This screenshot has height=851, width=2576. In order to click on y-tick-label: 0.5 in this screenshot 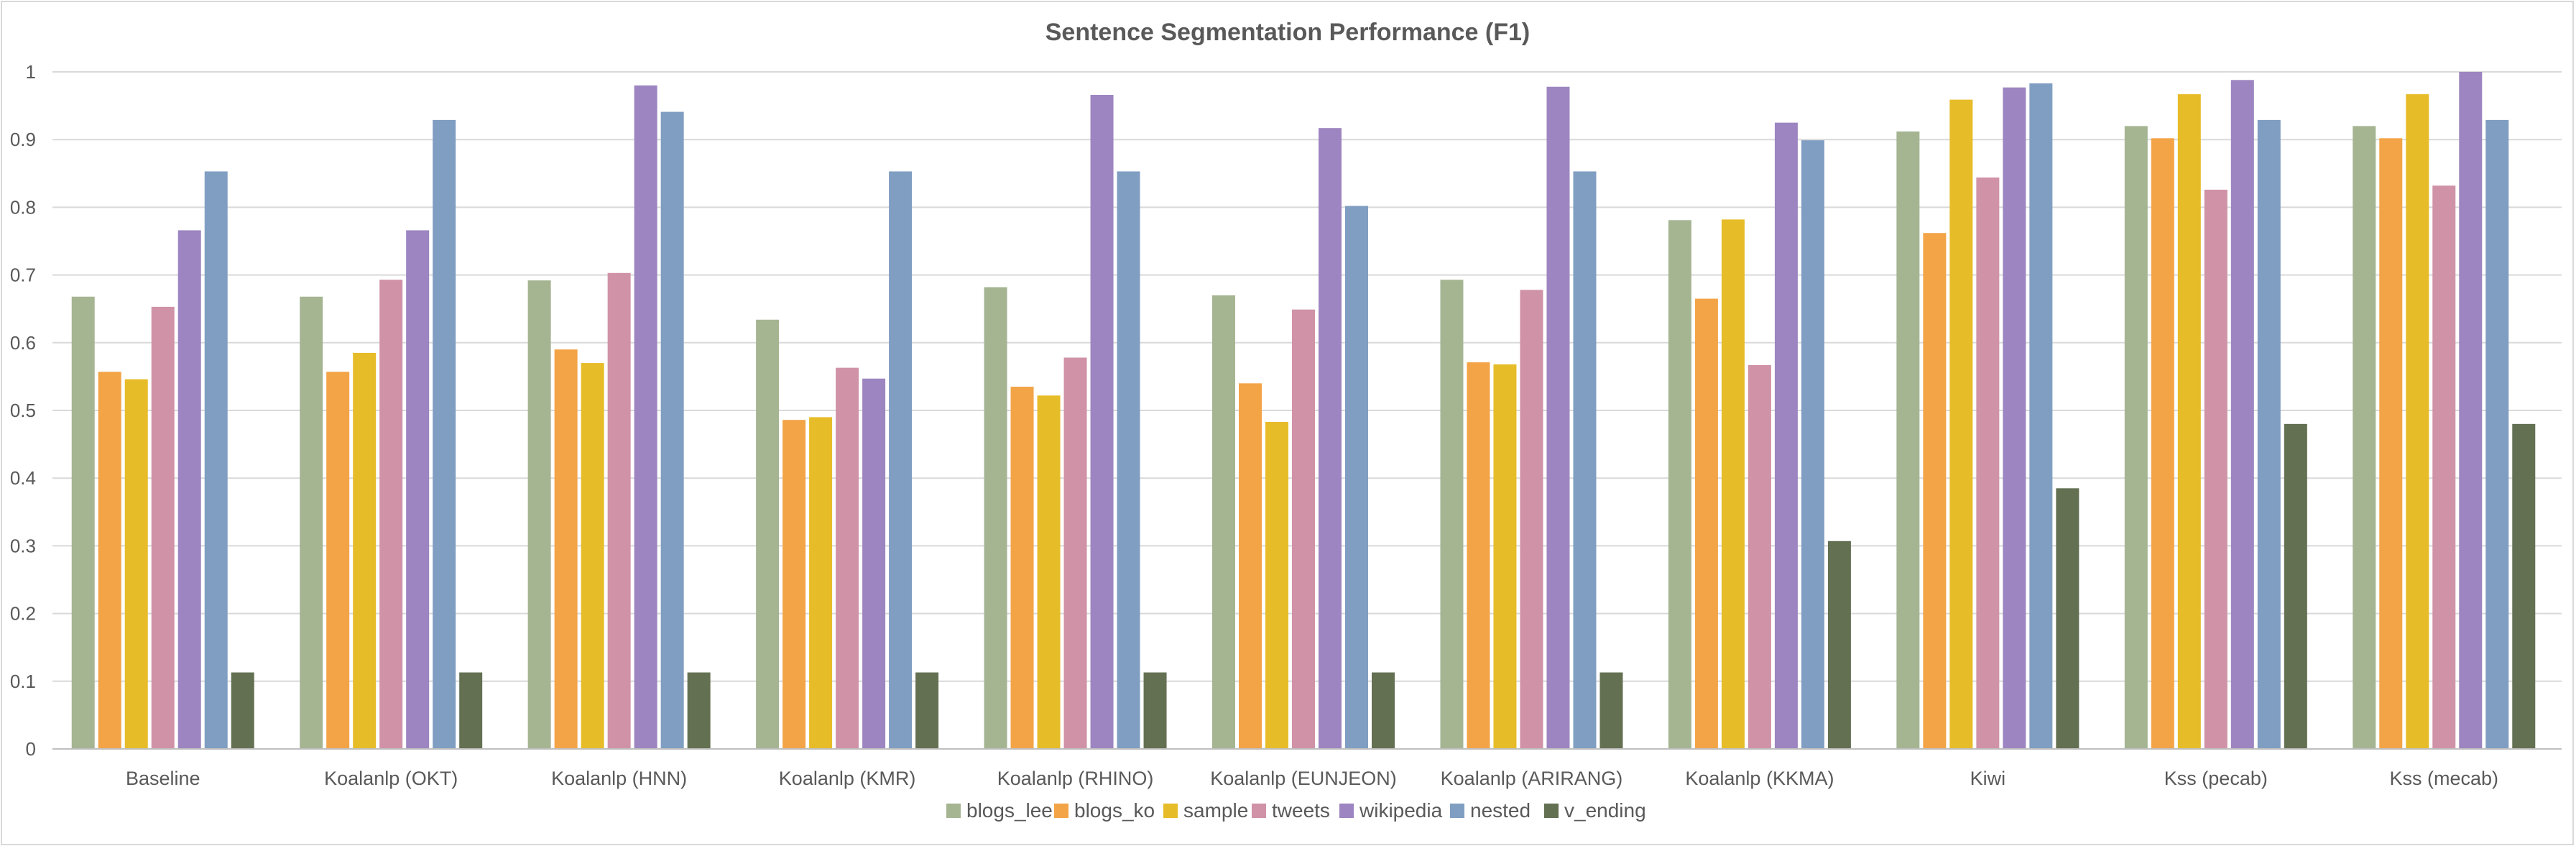, I will do `click(23, 410)`.